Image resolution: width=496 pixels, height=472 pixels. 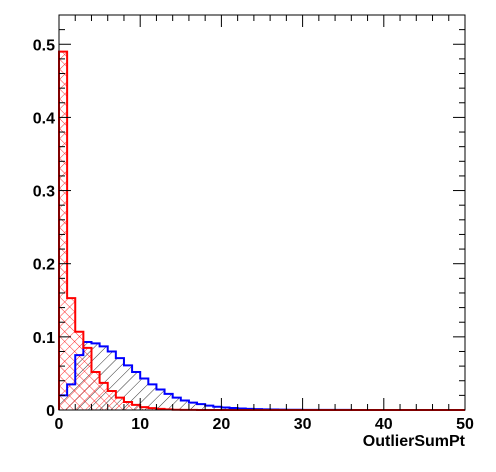 What do you see at coordinates (222, 424) in the screenshot?
I see `x-tick-label: 20` at bounding box center [222, 424].